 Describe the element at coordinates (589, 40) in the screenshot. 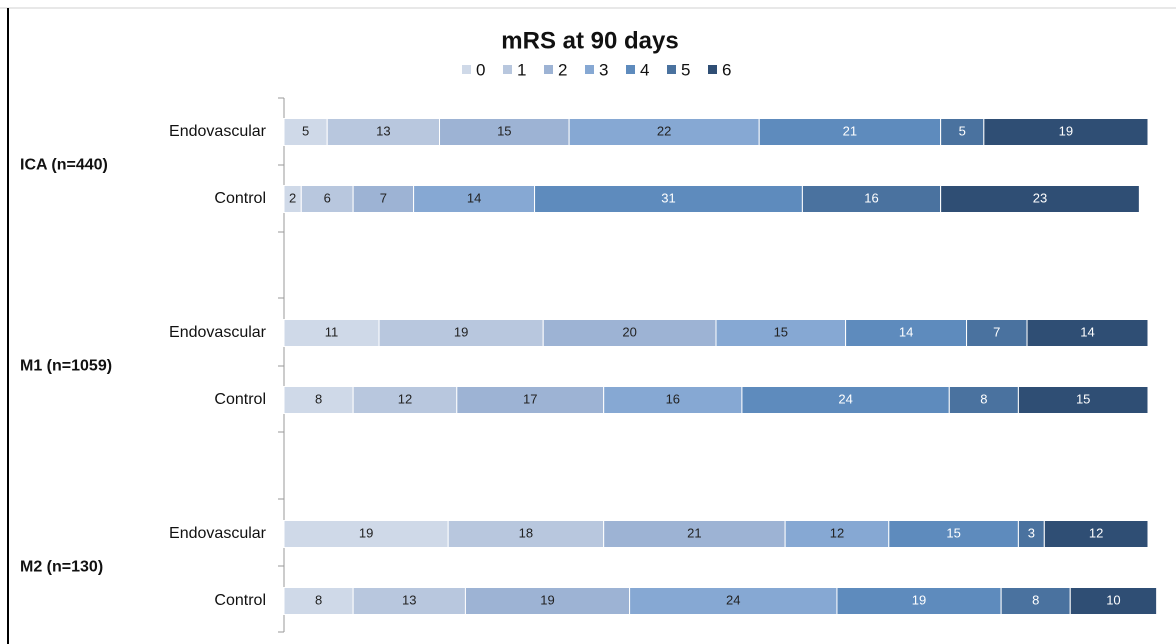

I see `chart-title: mRS at 90 days` at that location.